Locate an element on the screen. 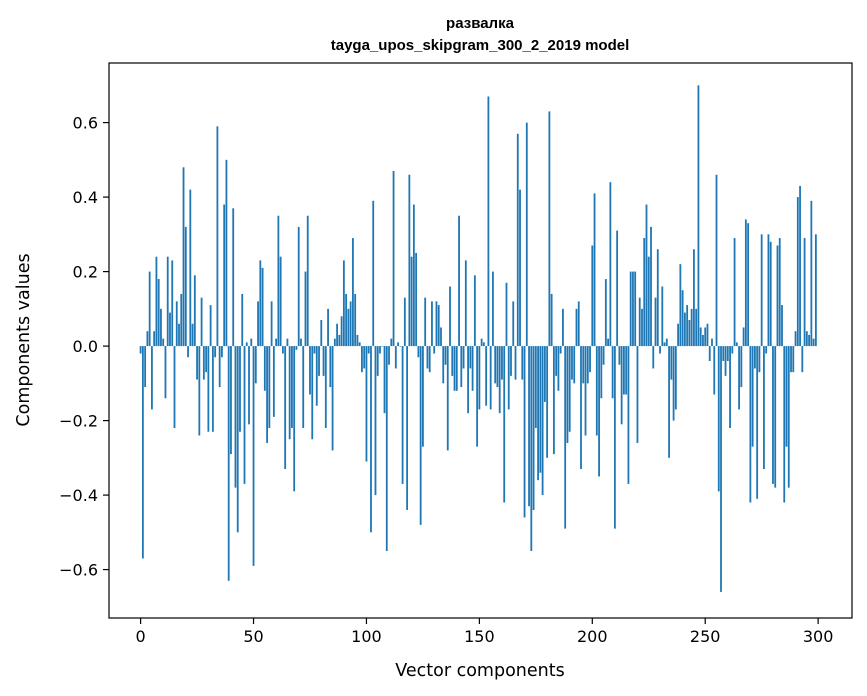 This screenshot has height=696, width=867. x-tick-label-4: 200 is located at coordinates (592, 636).